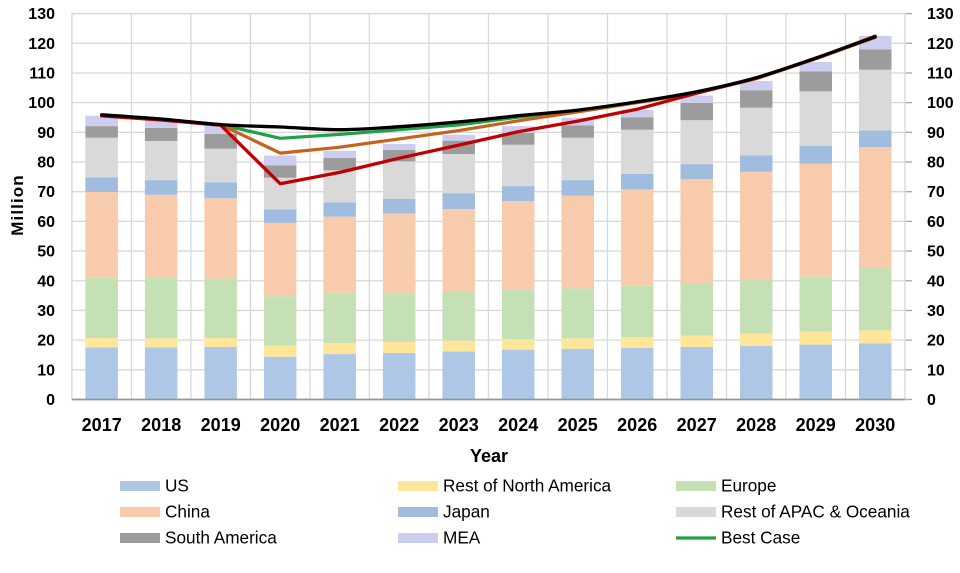  What do you see at coordinates (748, 486) in the screenshot?
I see `svg-text: Europe` at bounding box center [748, 486].